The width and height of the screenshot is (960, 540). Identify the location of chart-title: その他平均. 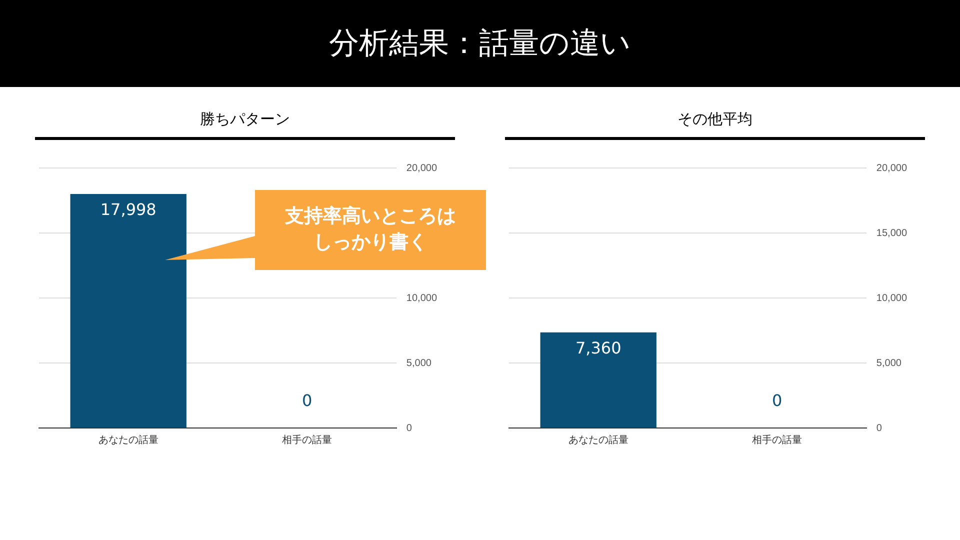
(715, 125).